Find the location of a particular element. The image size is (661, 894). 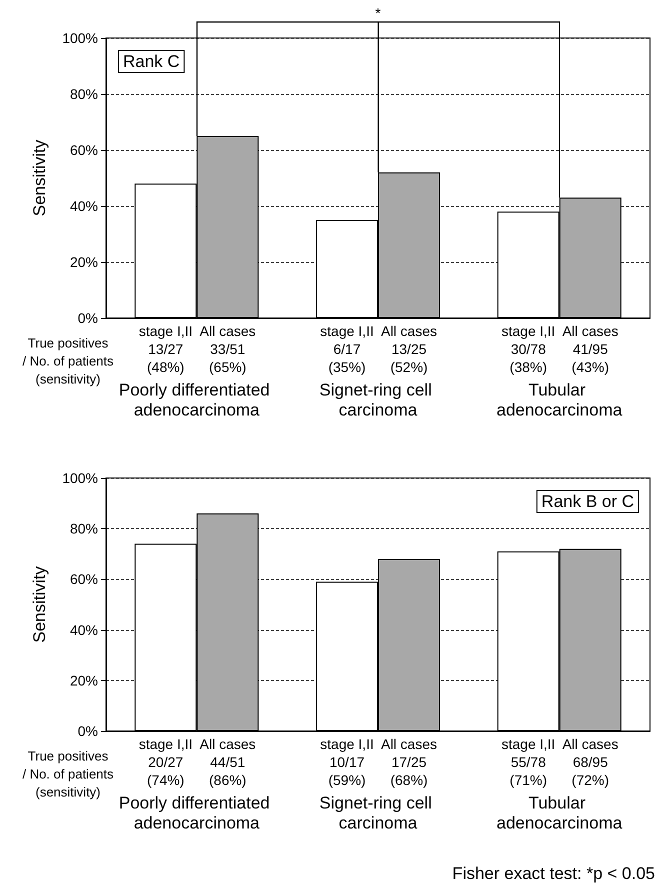

data-label: 44/51 (86%) is located at coordinates (227, 771).